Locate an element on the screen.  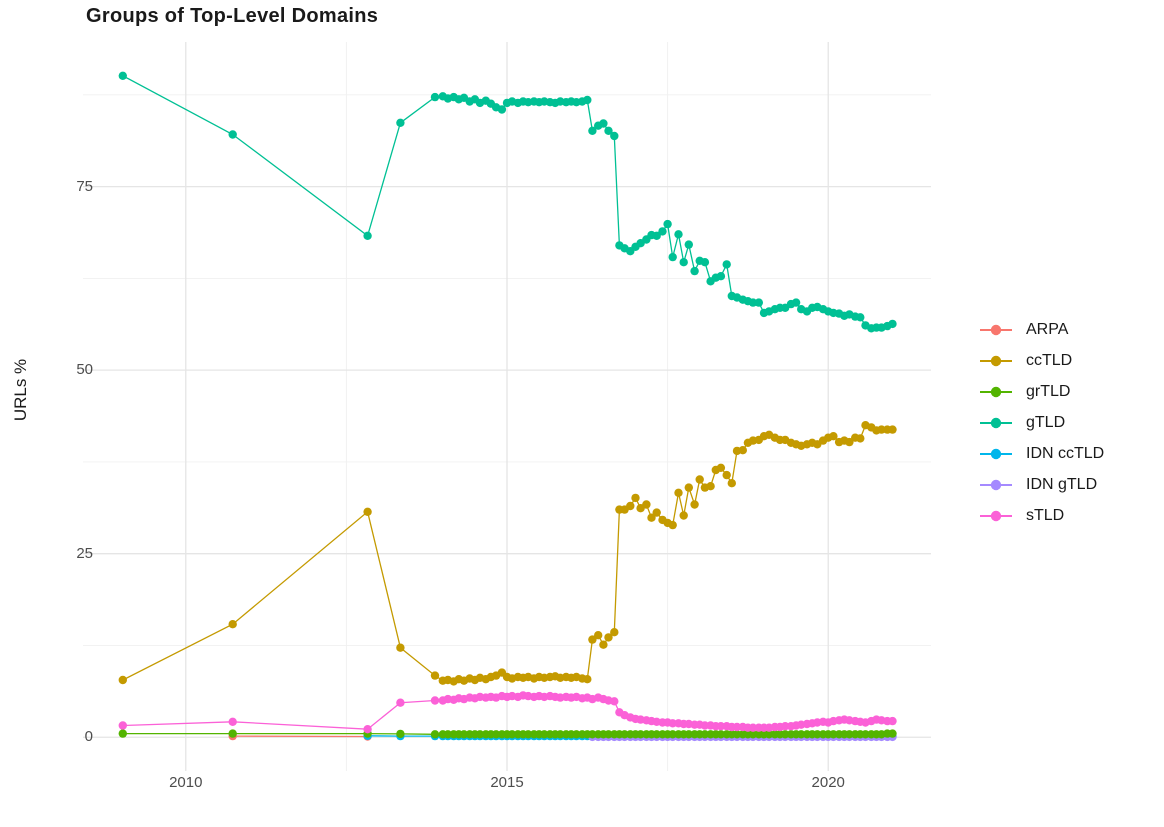
legend-item-cctld: ccTLD is located at coordinates (1040, 361).